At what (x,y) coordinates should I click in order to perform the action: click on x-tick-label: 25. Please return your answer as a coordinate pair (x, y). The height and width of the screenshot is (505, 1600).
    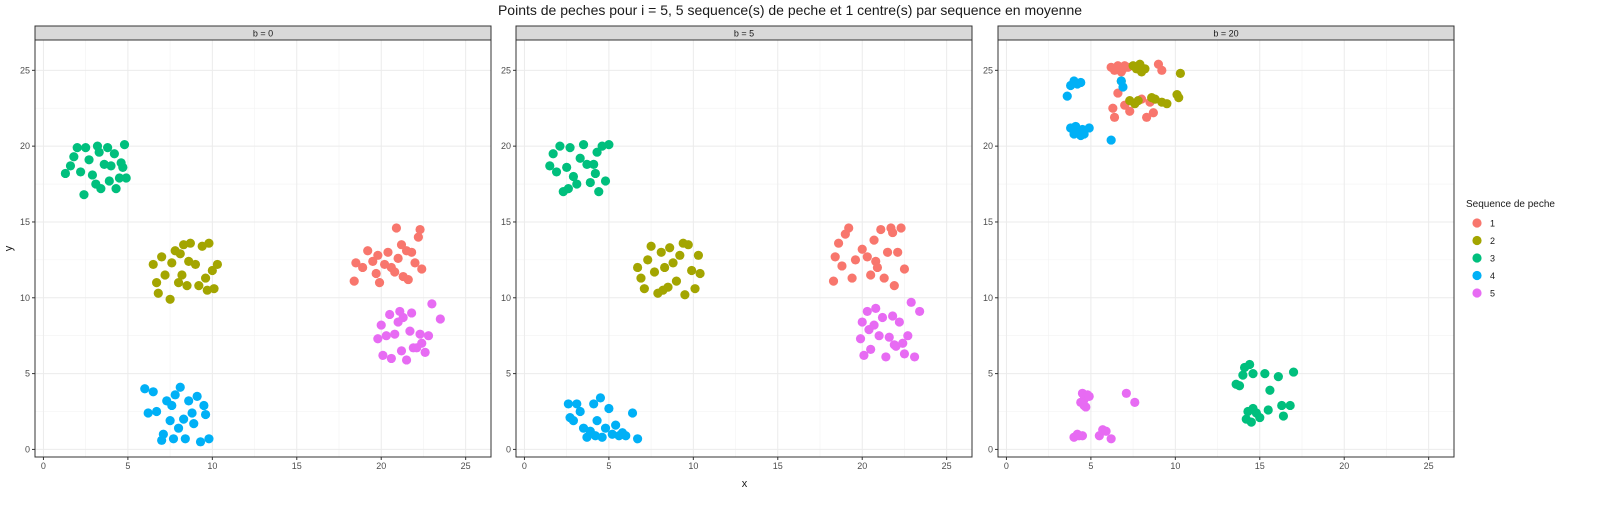
    Looking at the image, I should click on (1429, 466).